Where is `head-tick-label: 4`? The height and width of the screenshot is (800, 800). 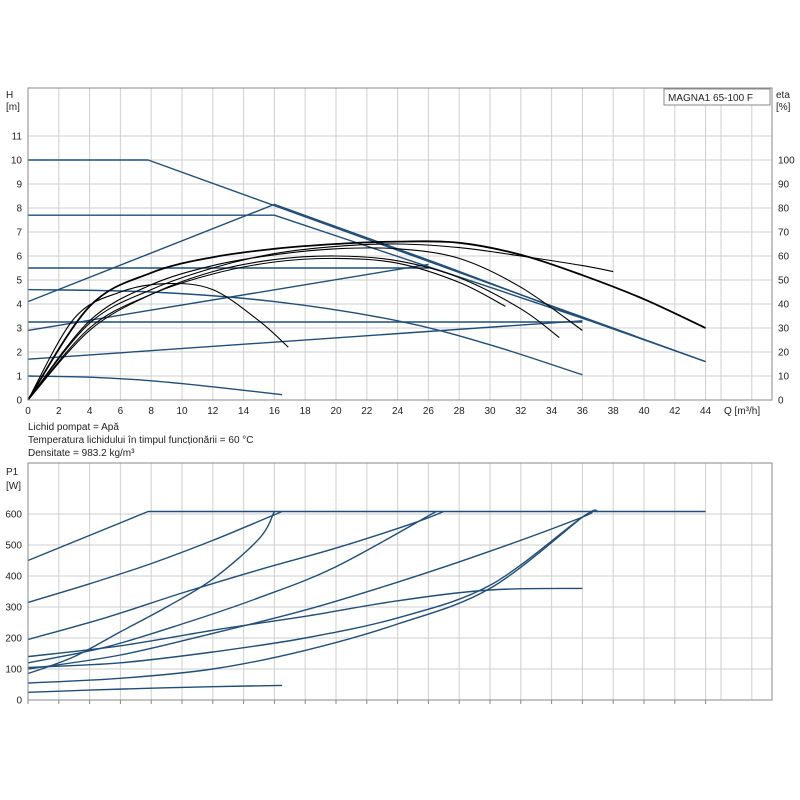
head-tick-label: 4 is located at coordinates (19, 305).